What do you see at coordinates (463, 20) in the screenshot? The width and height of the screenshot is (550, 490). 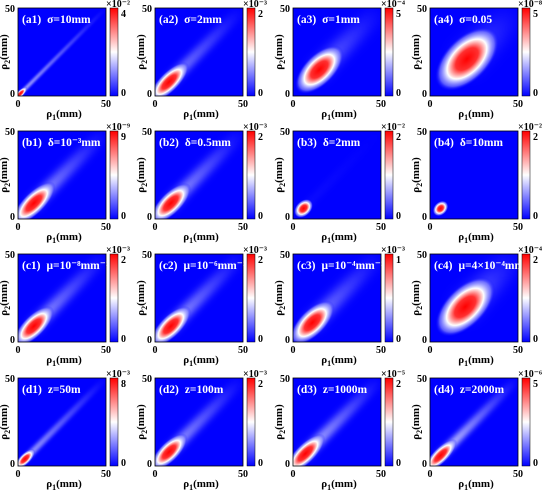 I see `panel-title: (a4) σ=0.05` at bounding box center [463, 20].